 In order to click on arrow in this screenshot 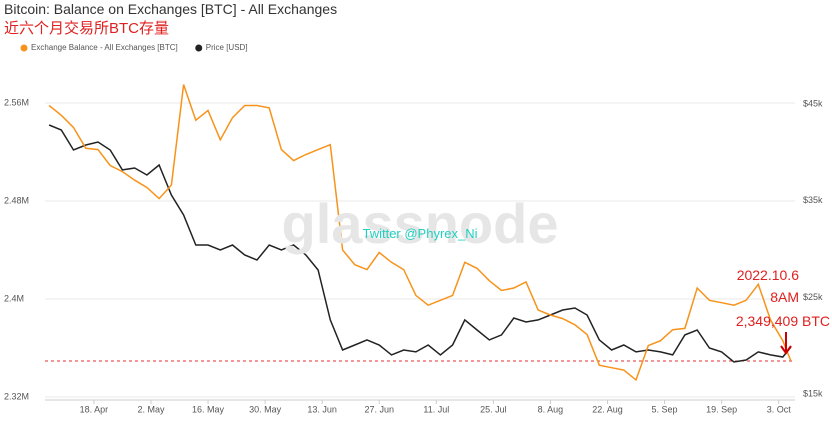, I will do `click(786, 343)`.